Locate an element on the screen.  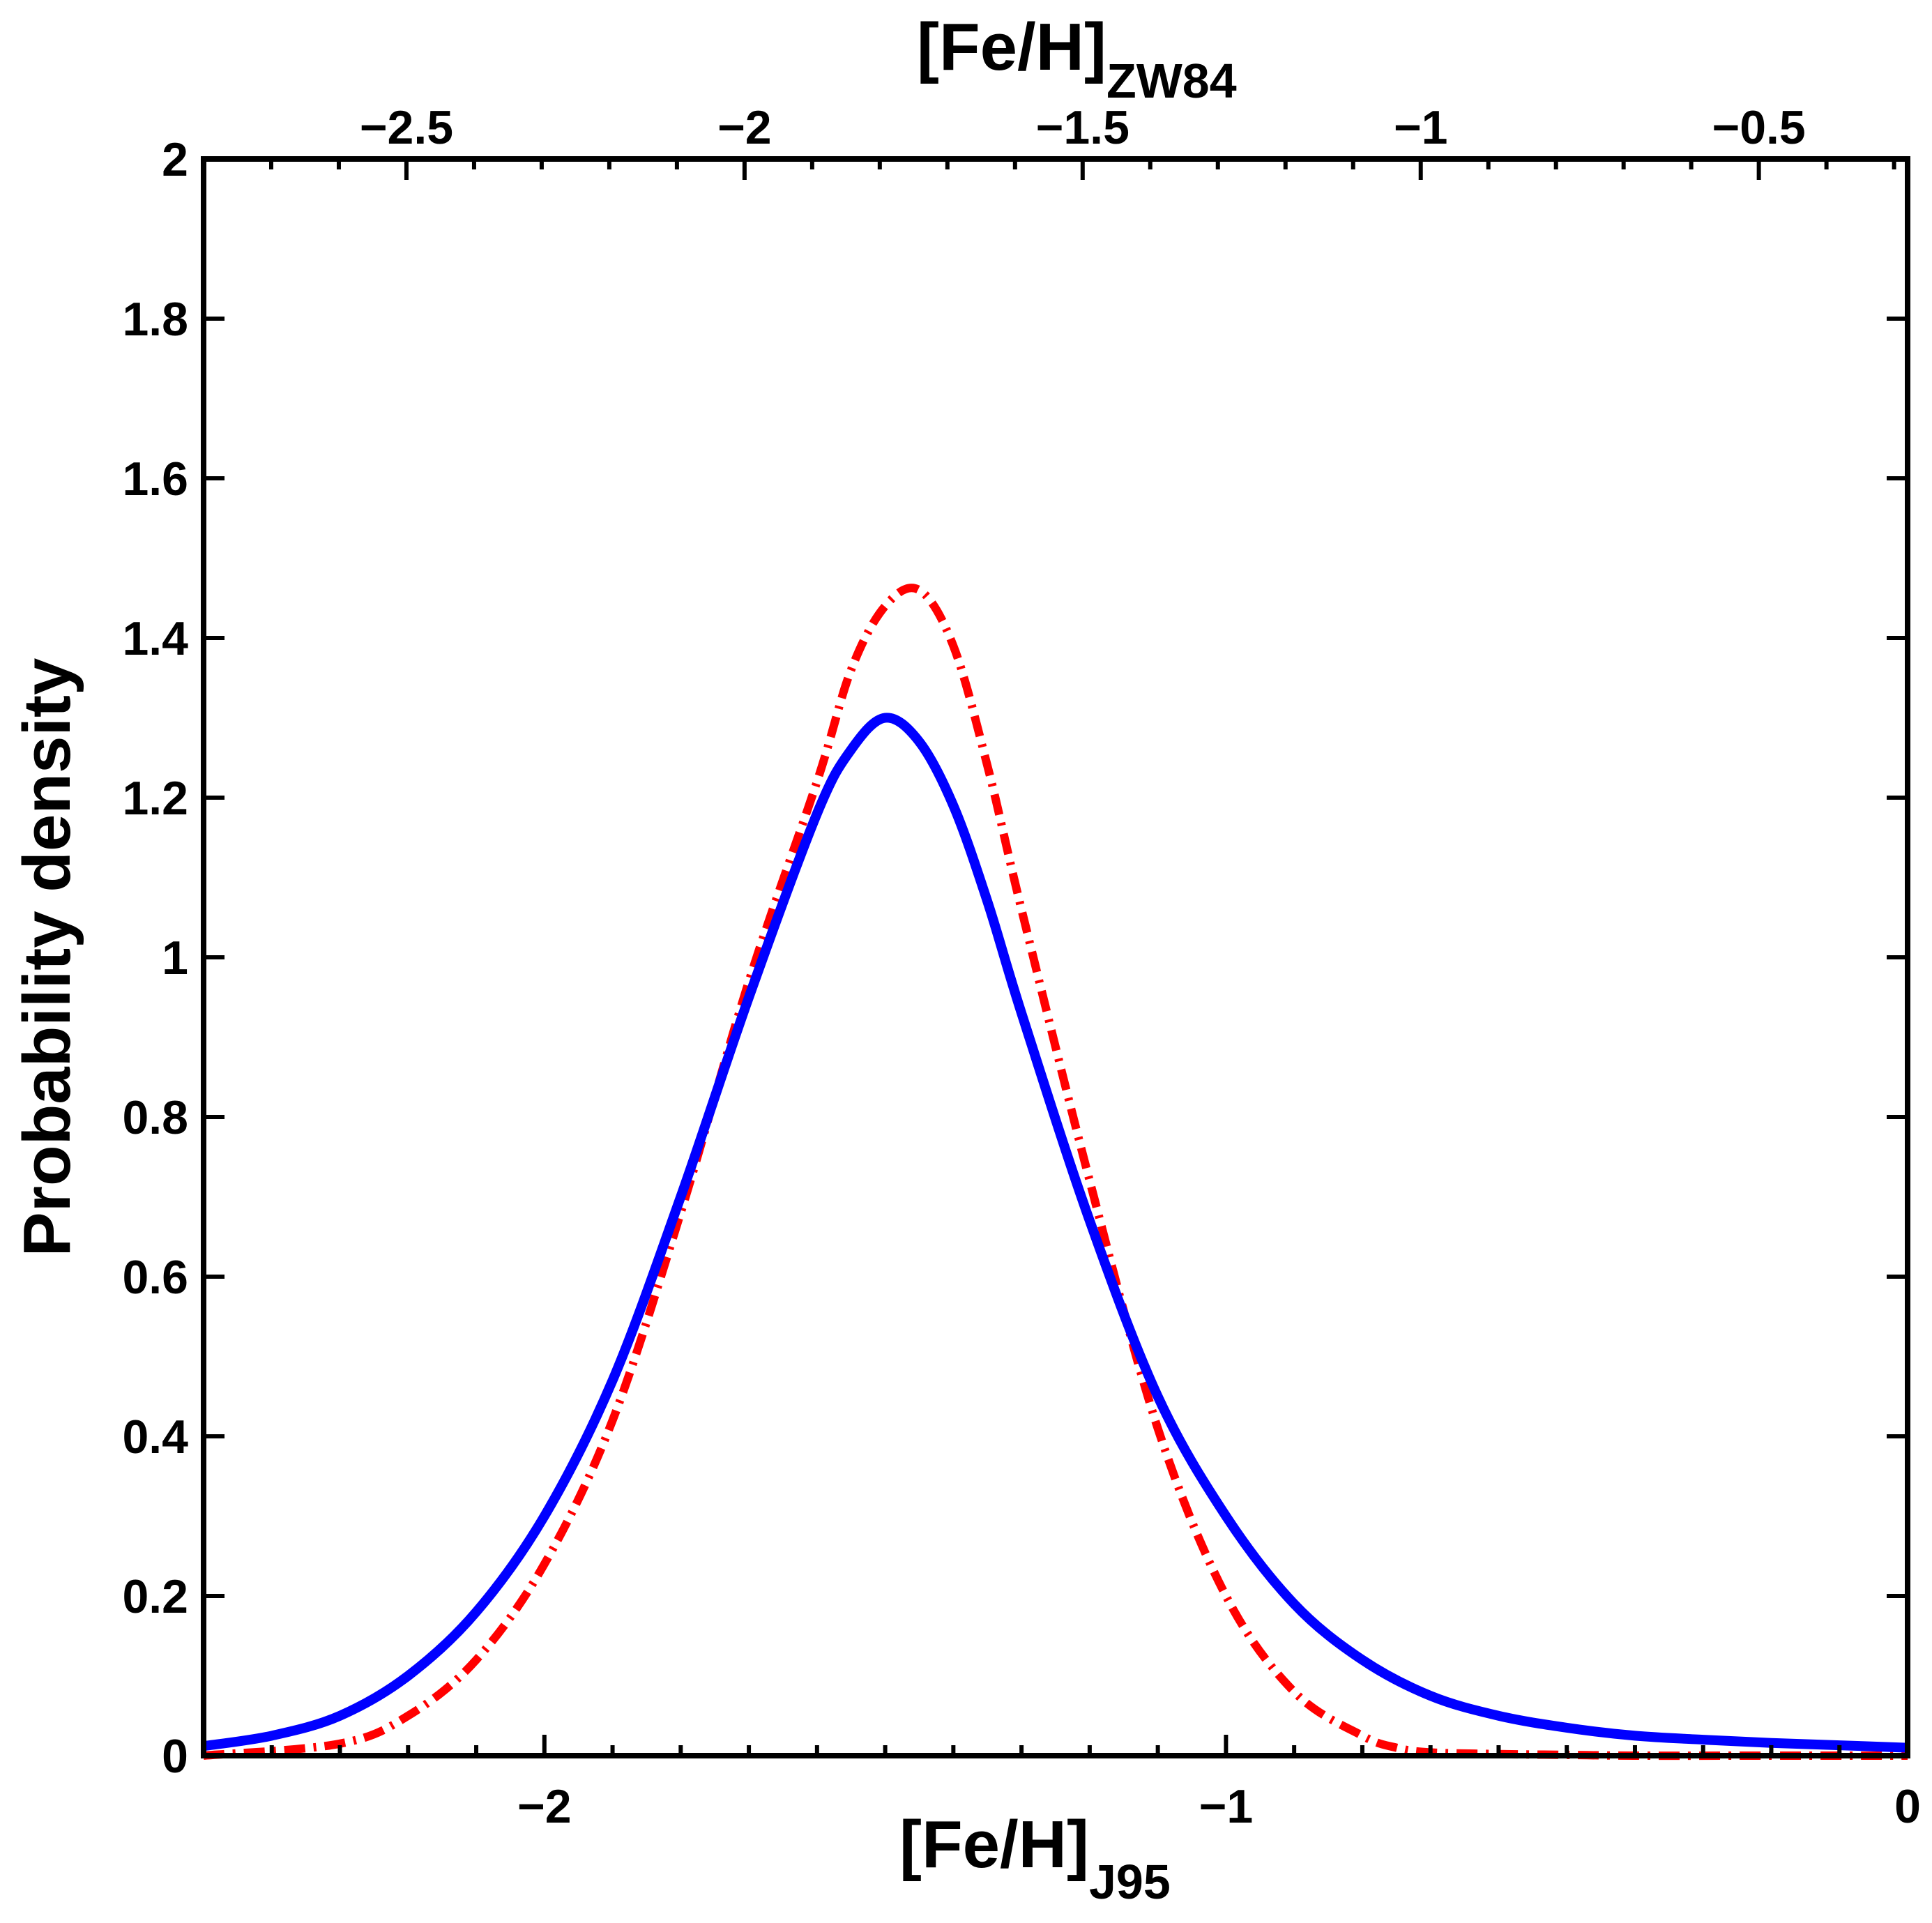
y-tick-label: 1.8 is located at coordinates (155, 319).